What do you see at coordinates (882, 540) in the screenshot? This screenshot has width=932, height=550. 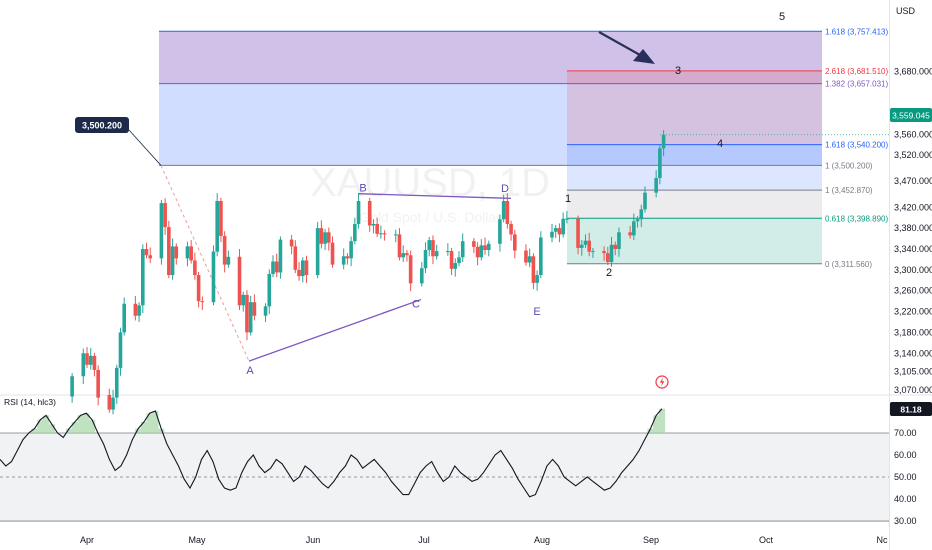 I see `time-tick-label: Nc` at bounding box center [882, 540].